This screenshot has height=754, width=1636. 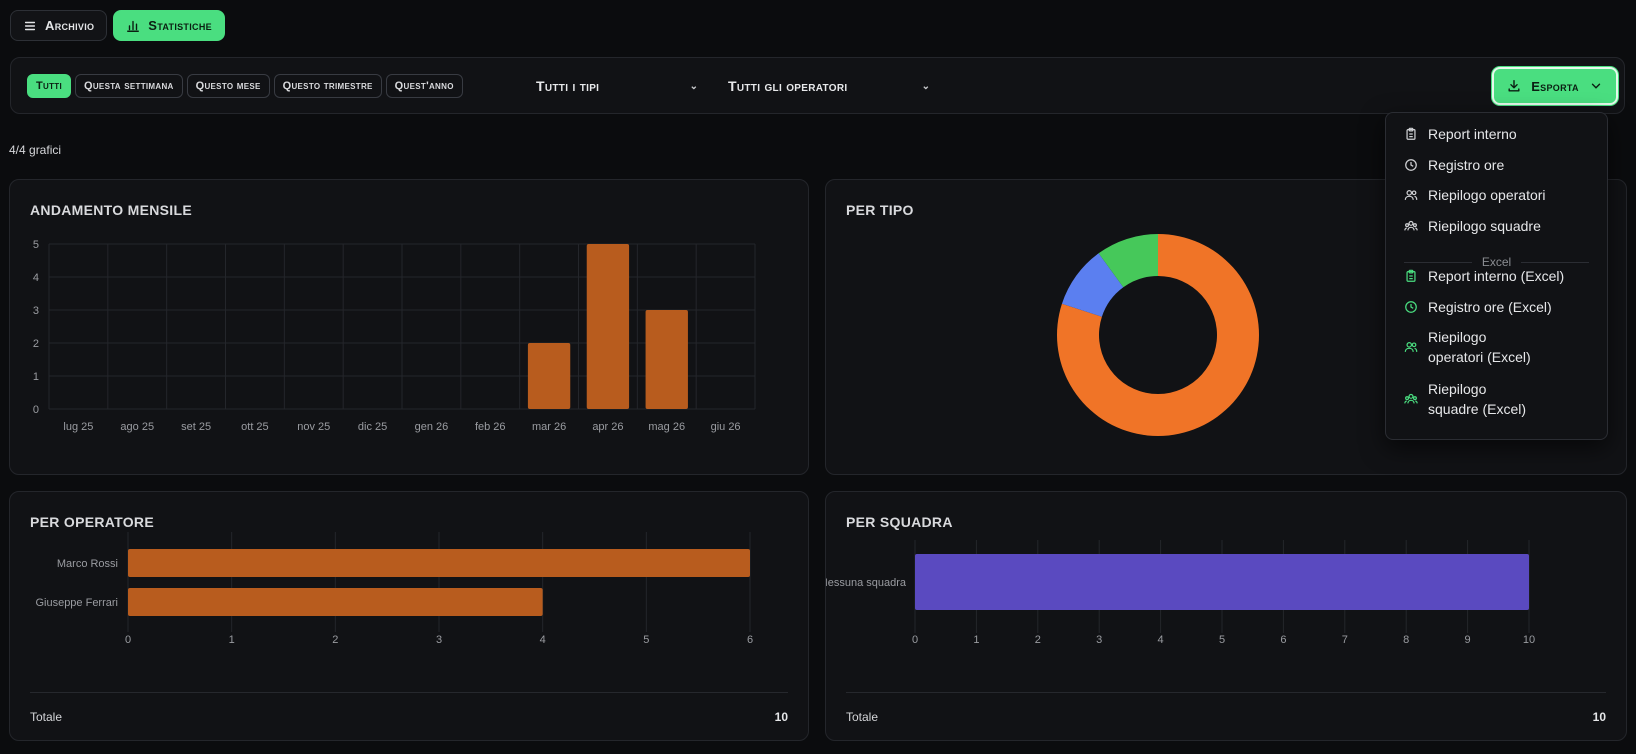 What do you see at coordinates (899, 522) in the screenshot?
I see `card-title: PER SQUADRA` at bounding box center [899, 522].